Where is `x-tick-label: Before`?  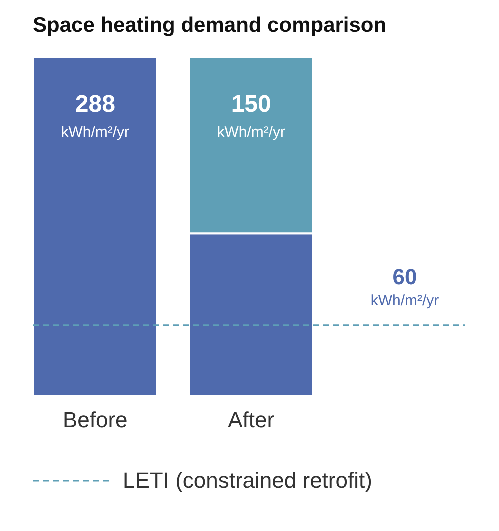
x-tick-label: Before is located at coordinates (95, 420).